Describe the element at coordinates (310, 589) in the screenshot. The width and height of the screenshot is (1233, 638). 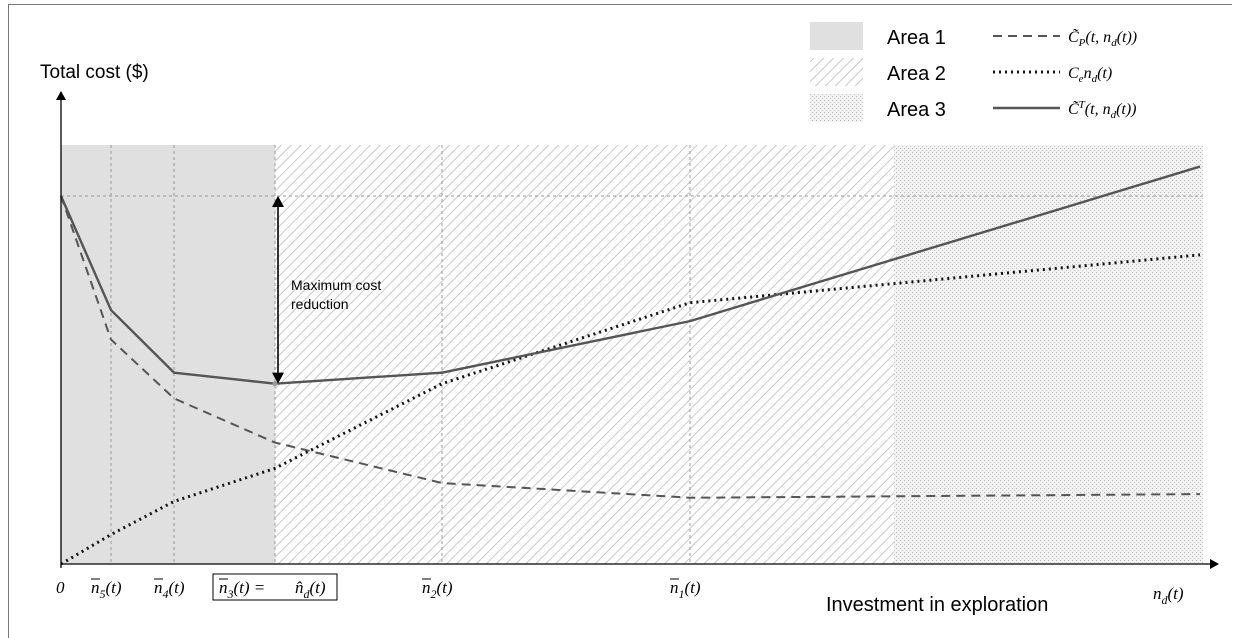
I see `svg-text: n̂d(t)` at that location.